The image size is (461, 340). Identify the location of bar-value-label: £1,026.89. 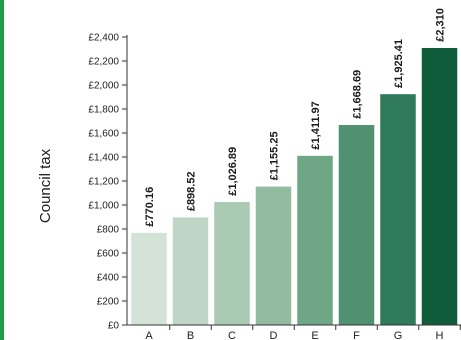
(233, 171).